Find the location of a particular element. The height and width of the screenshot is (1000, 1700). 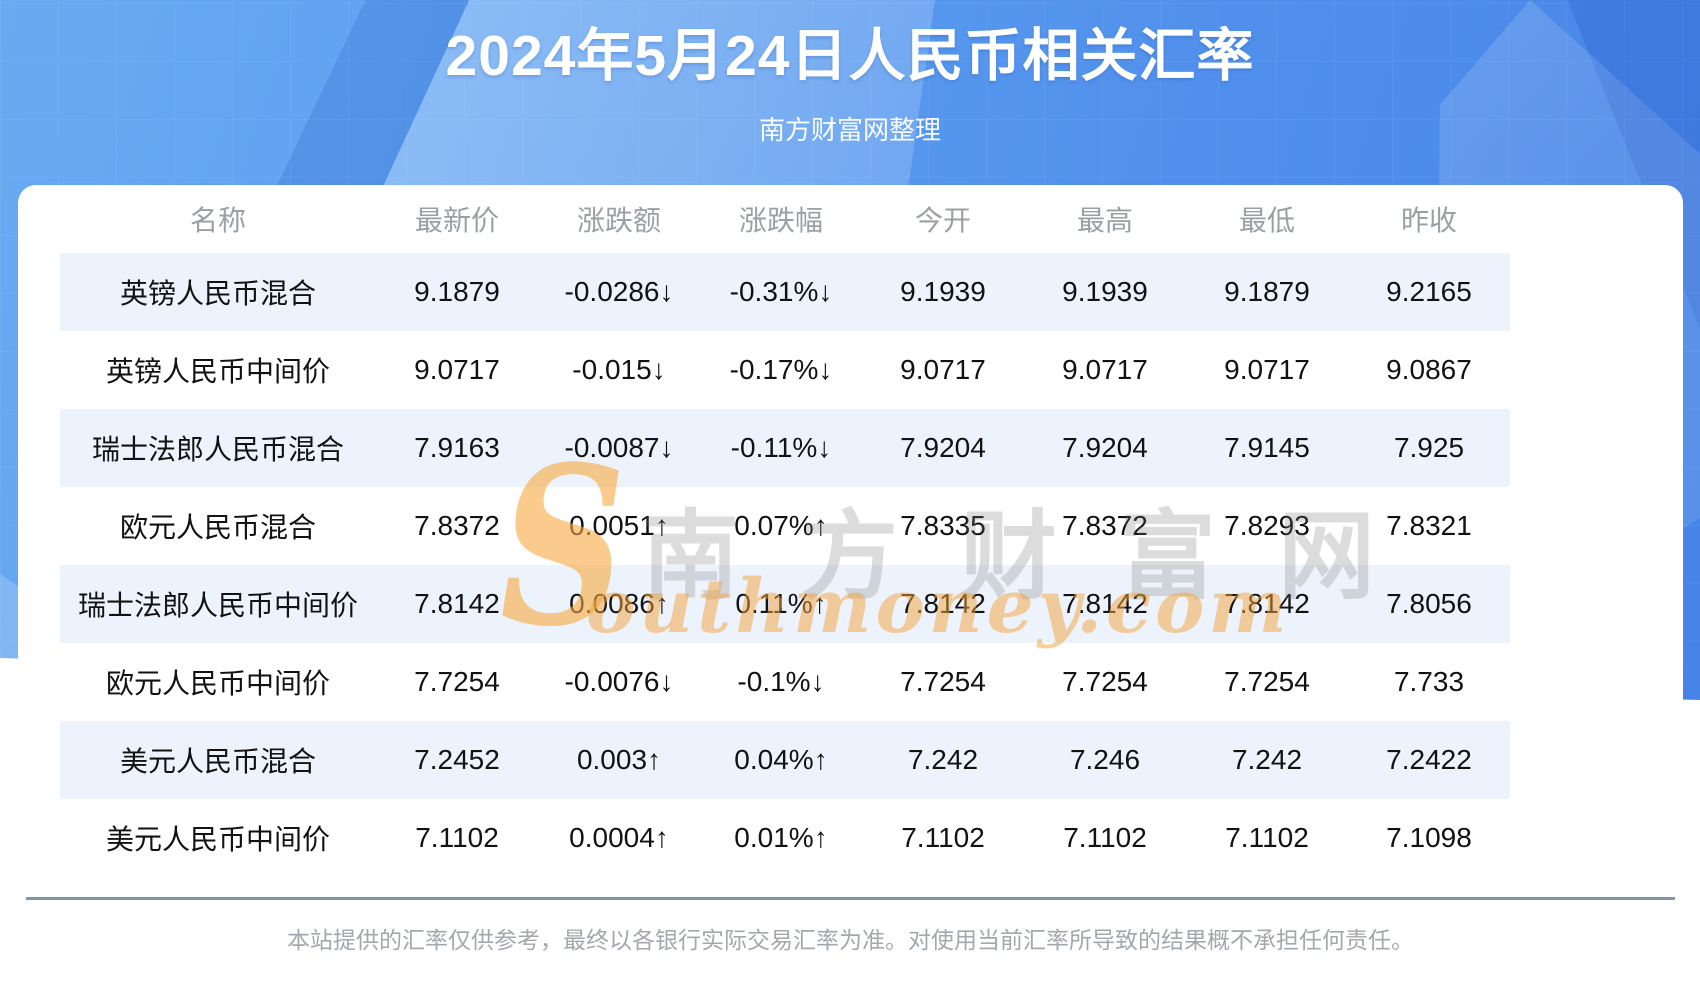

cell-change-pct: -0.1%↓ is located at coordinates (781, 681).